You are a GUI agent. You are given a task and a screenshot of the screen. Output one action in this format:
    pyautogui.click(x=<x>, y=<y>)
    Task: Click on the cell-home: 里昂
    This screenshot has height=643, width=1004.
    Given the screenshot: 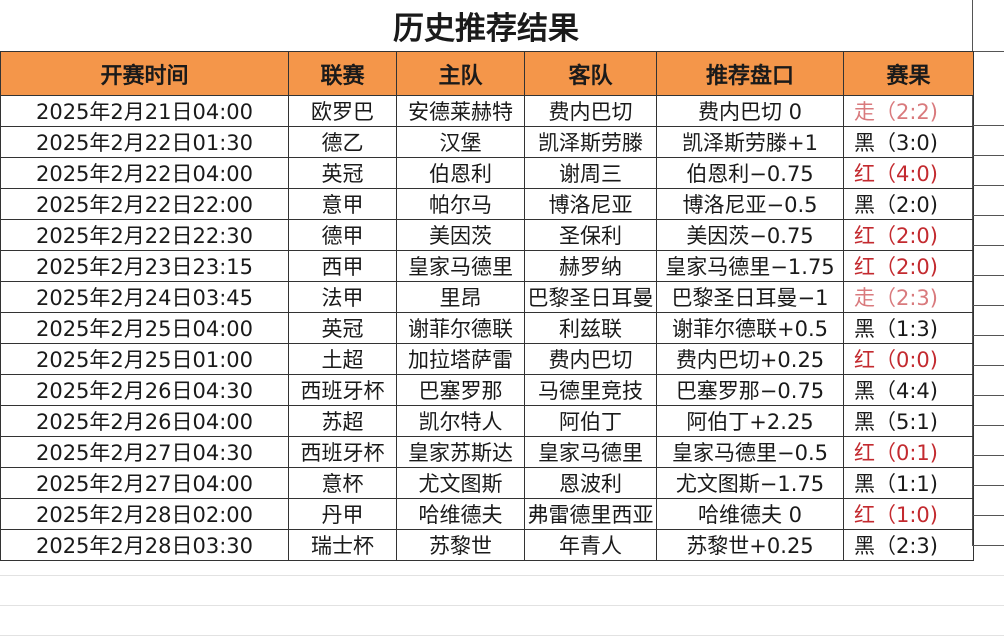 What is the action you would take?
    pyautogui.click(x=460, y=297)
    